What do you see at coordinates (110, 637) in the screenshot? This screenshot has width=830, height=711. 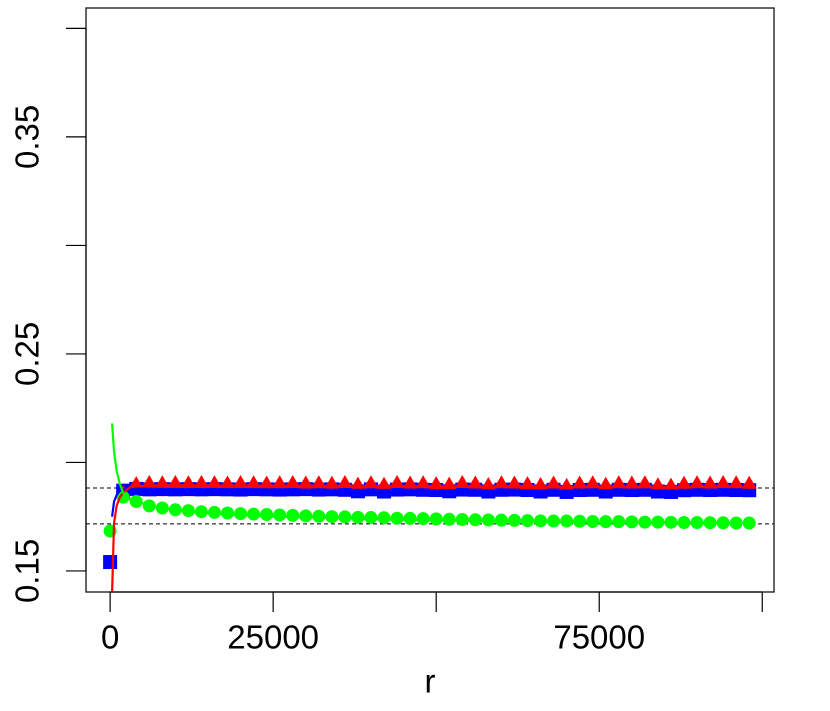 I see `x-tick-label: 0` at bounding box center [110, 637].